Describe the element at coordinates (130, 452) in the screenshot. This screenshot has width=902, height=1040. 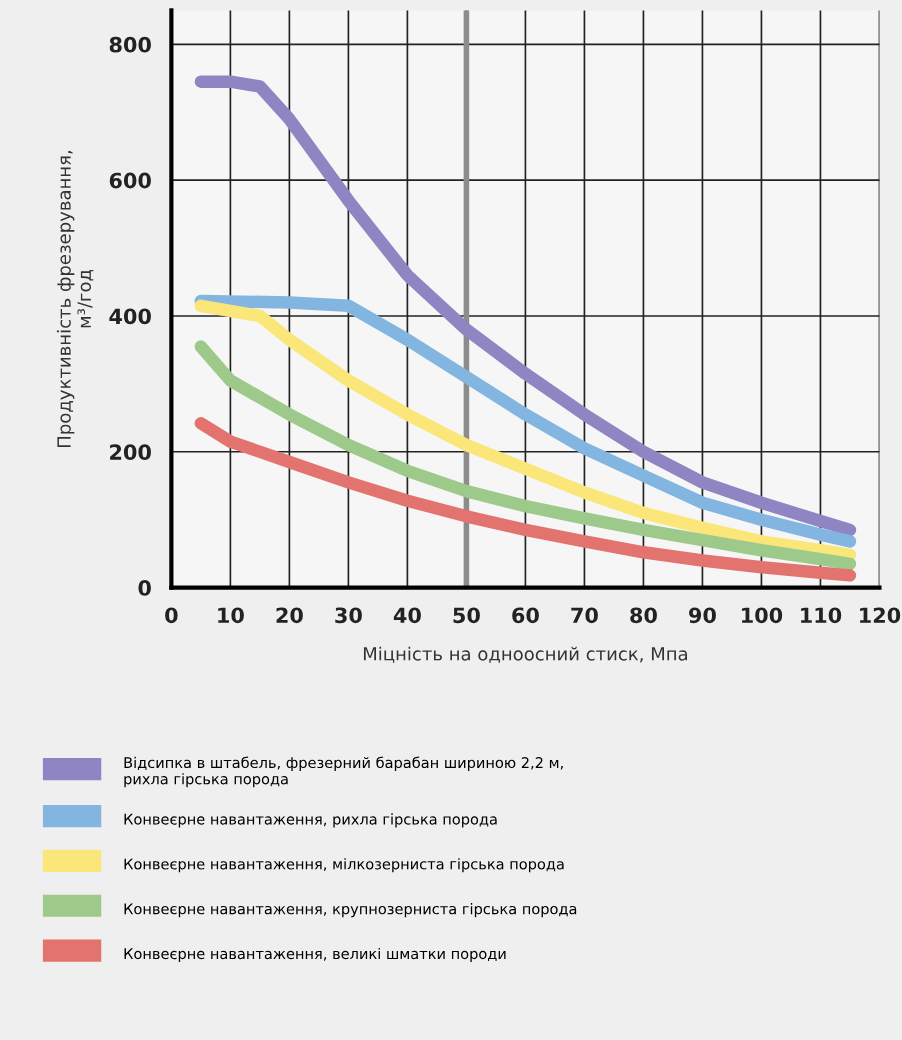
I see `y-tick-label: 200` at that location.